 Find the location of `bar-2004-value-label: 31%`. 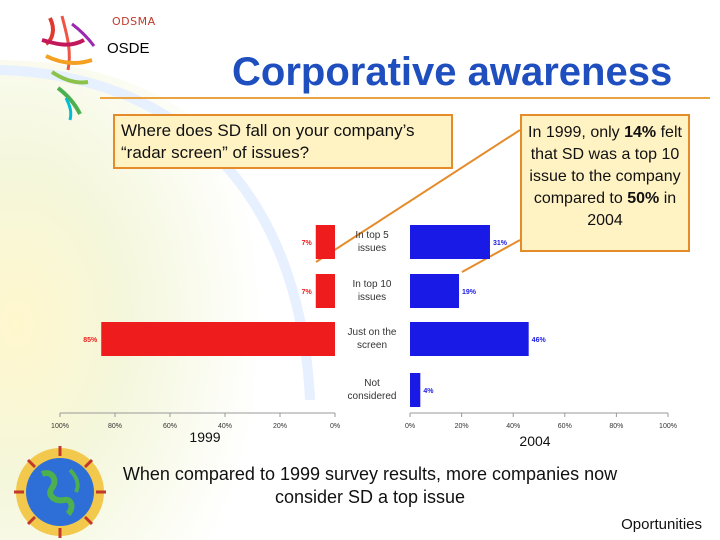

bar-2004-value-label: 31% is located at coordinates (500, 243).